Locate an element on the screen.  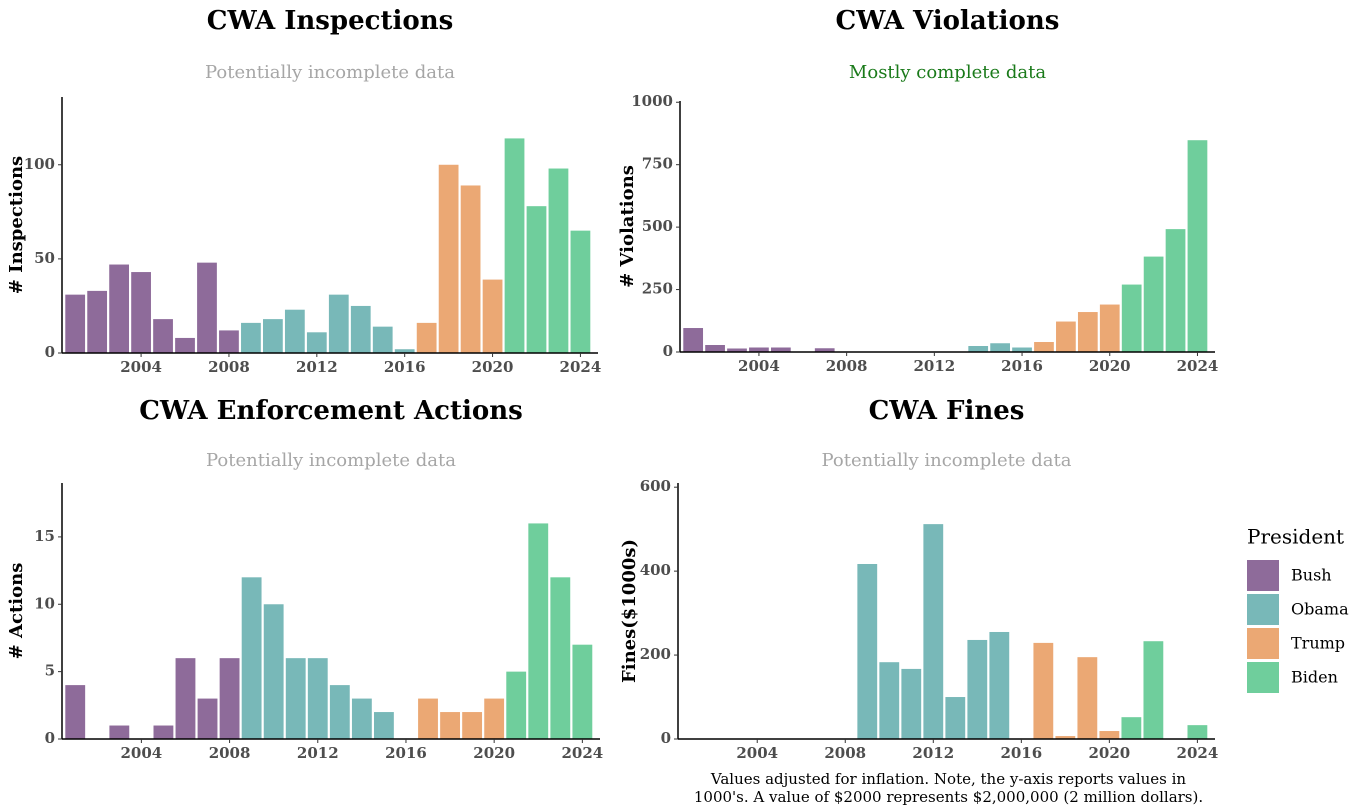
chart-title: CWA Violations is located at coordinates (948, 21).